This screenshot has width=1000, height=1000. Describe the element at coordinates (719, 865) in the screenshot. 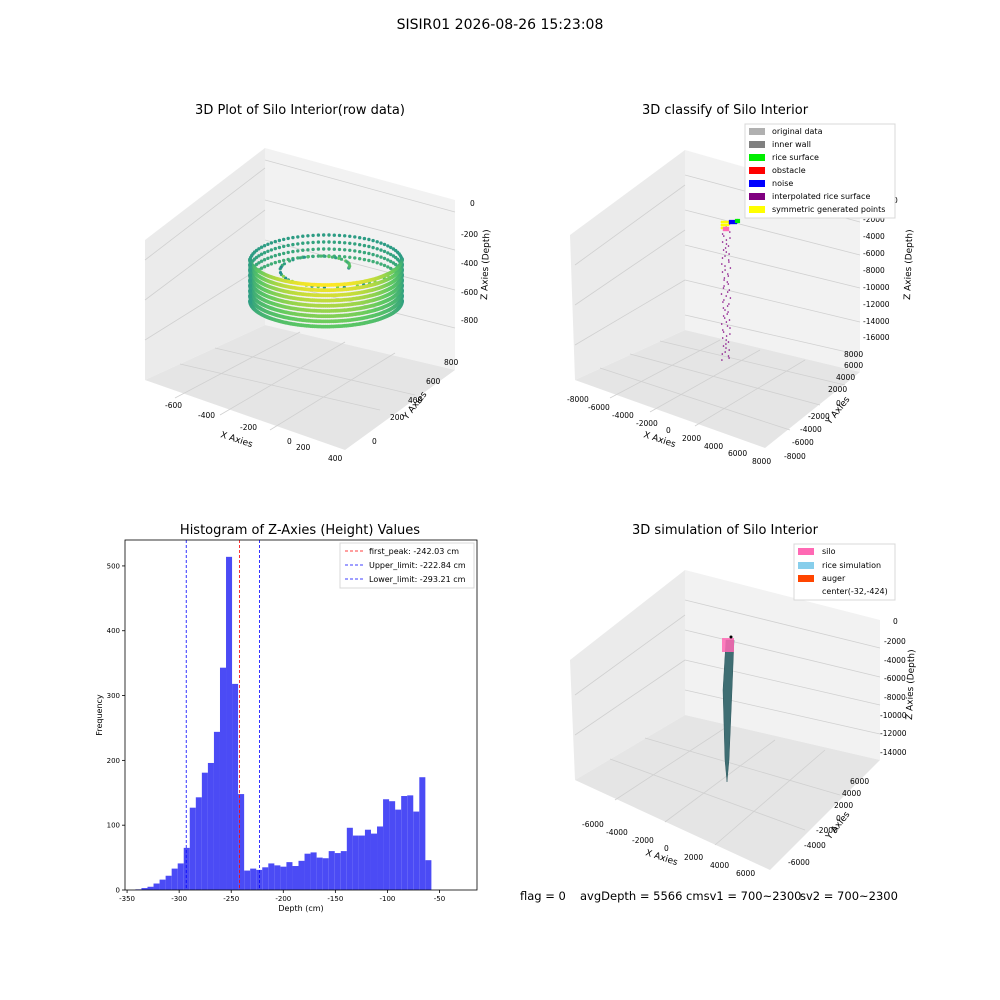

I see `simulation-x-tick: 4000` at that location.